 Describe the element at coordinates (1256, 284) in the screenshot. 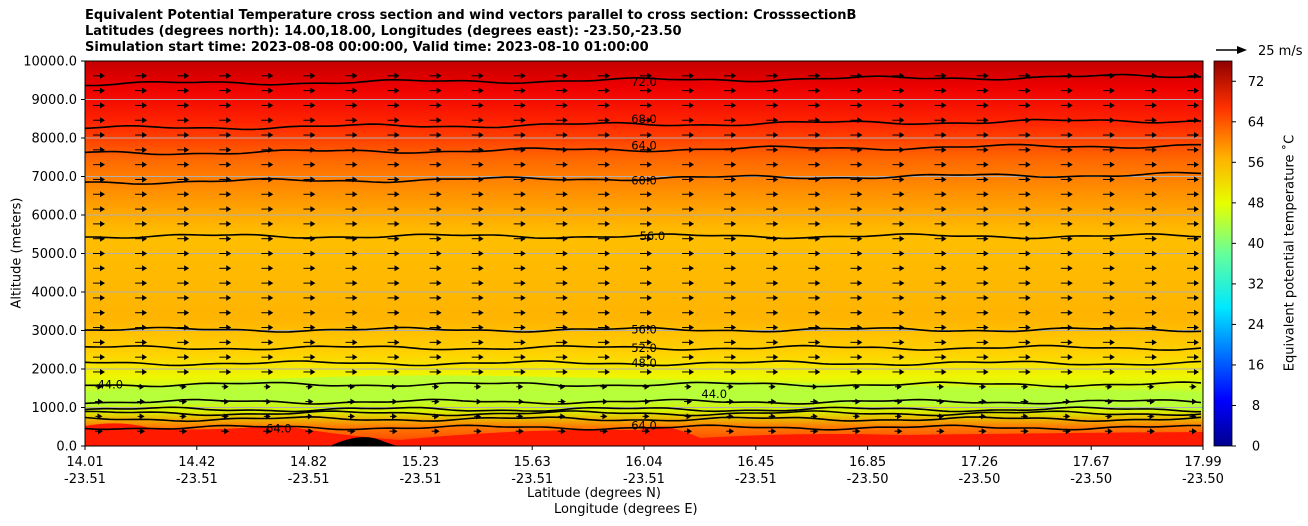

I see `colorbar-tick-label: 32` at that location.